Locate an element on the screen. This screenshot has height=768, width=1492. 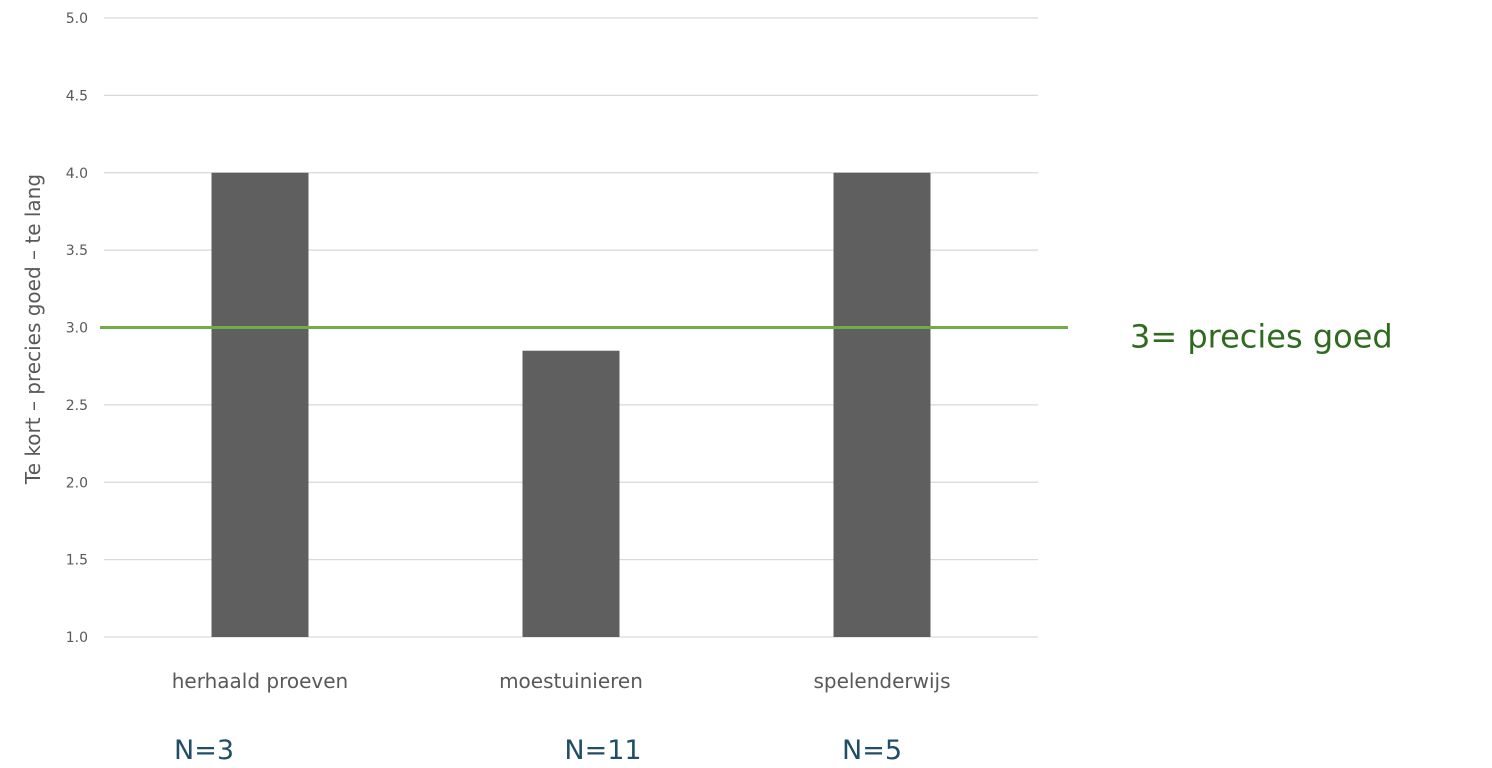
sample-size-label: N=3 is located at coordinates (204, 749).